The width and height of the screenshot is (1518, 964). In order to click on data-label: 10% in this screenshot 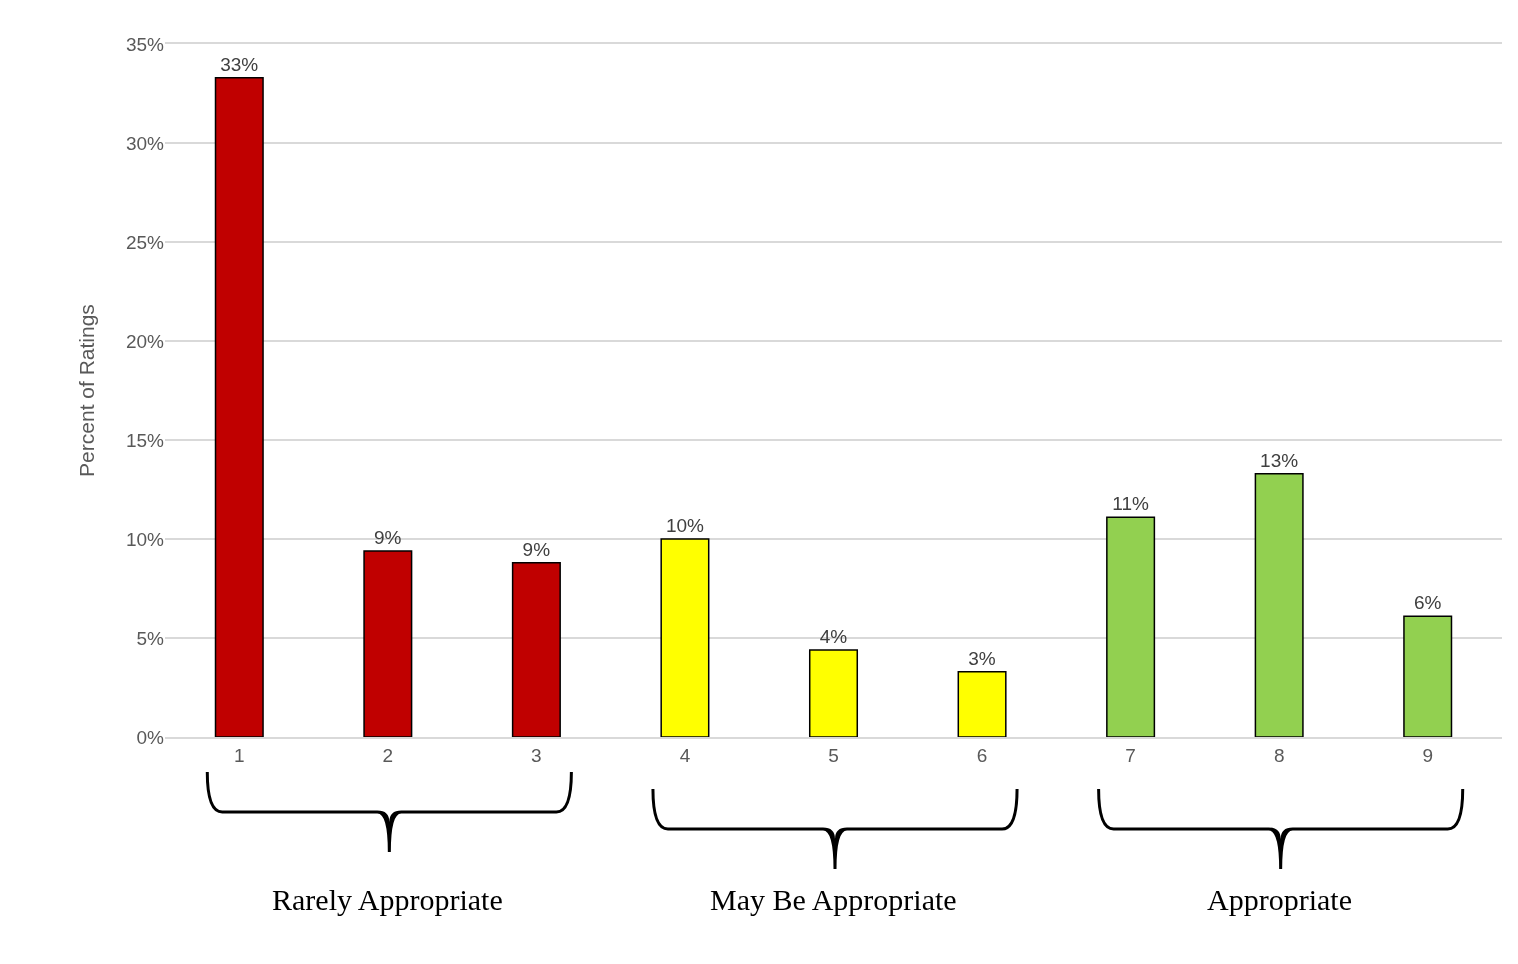, I will do `click(685, 525)`.